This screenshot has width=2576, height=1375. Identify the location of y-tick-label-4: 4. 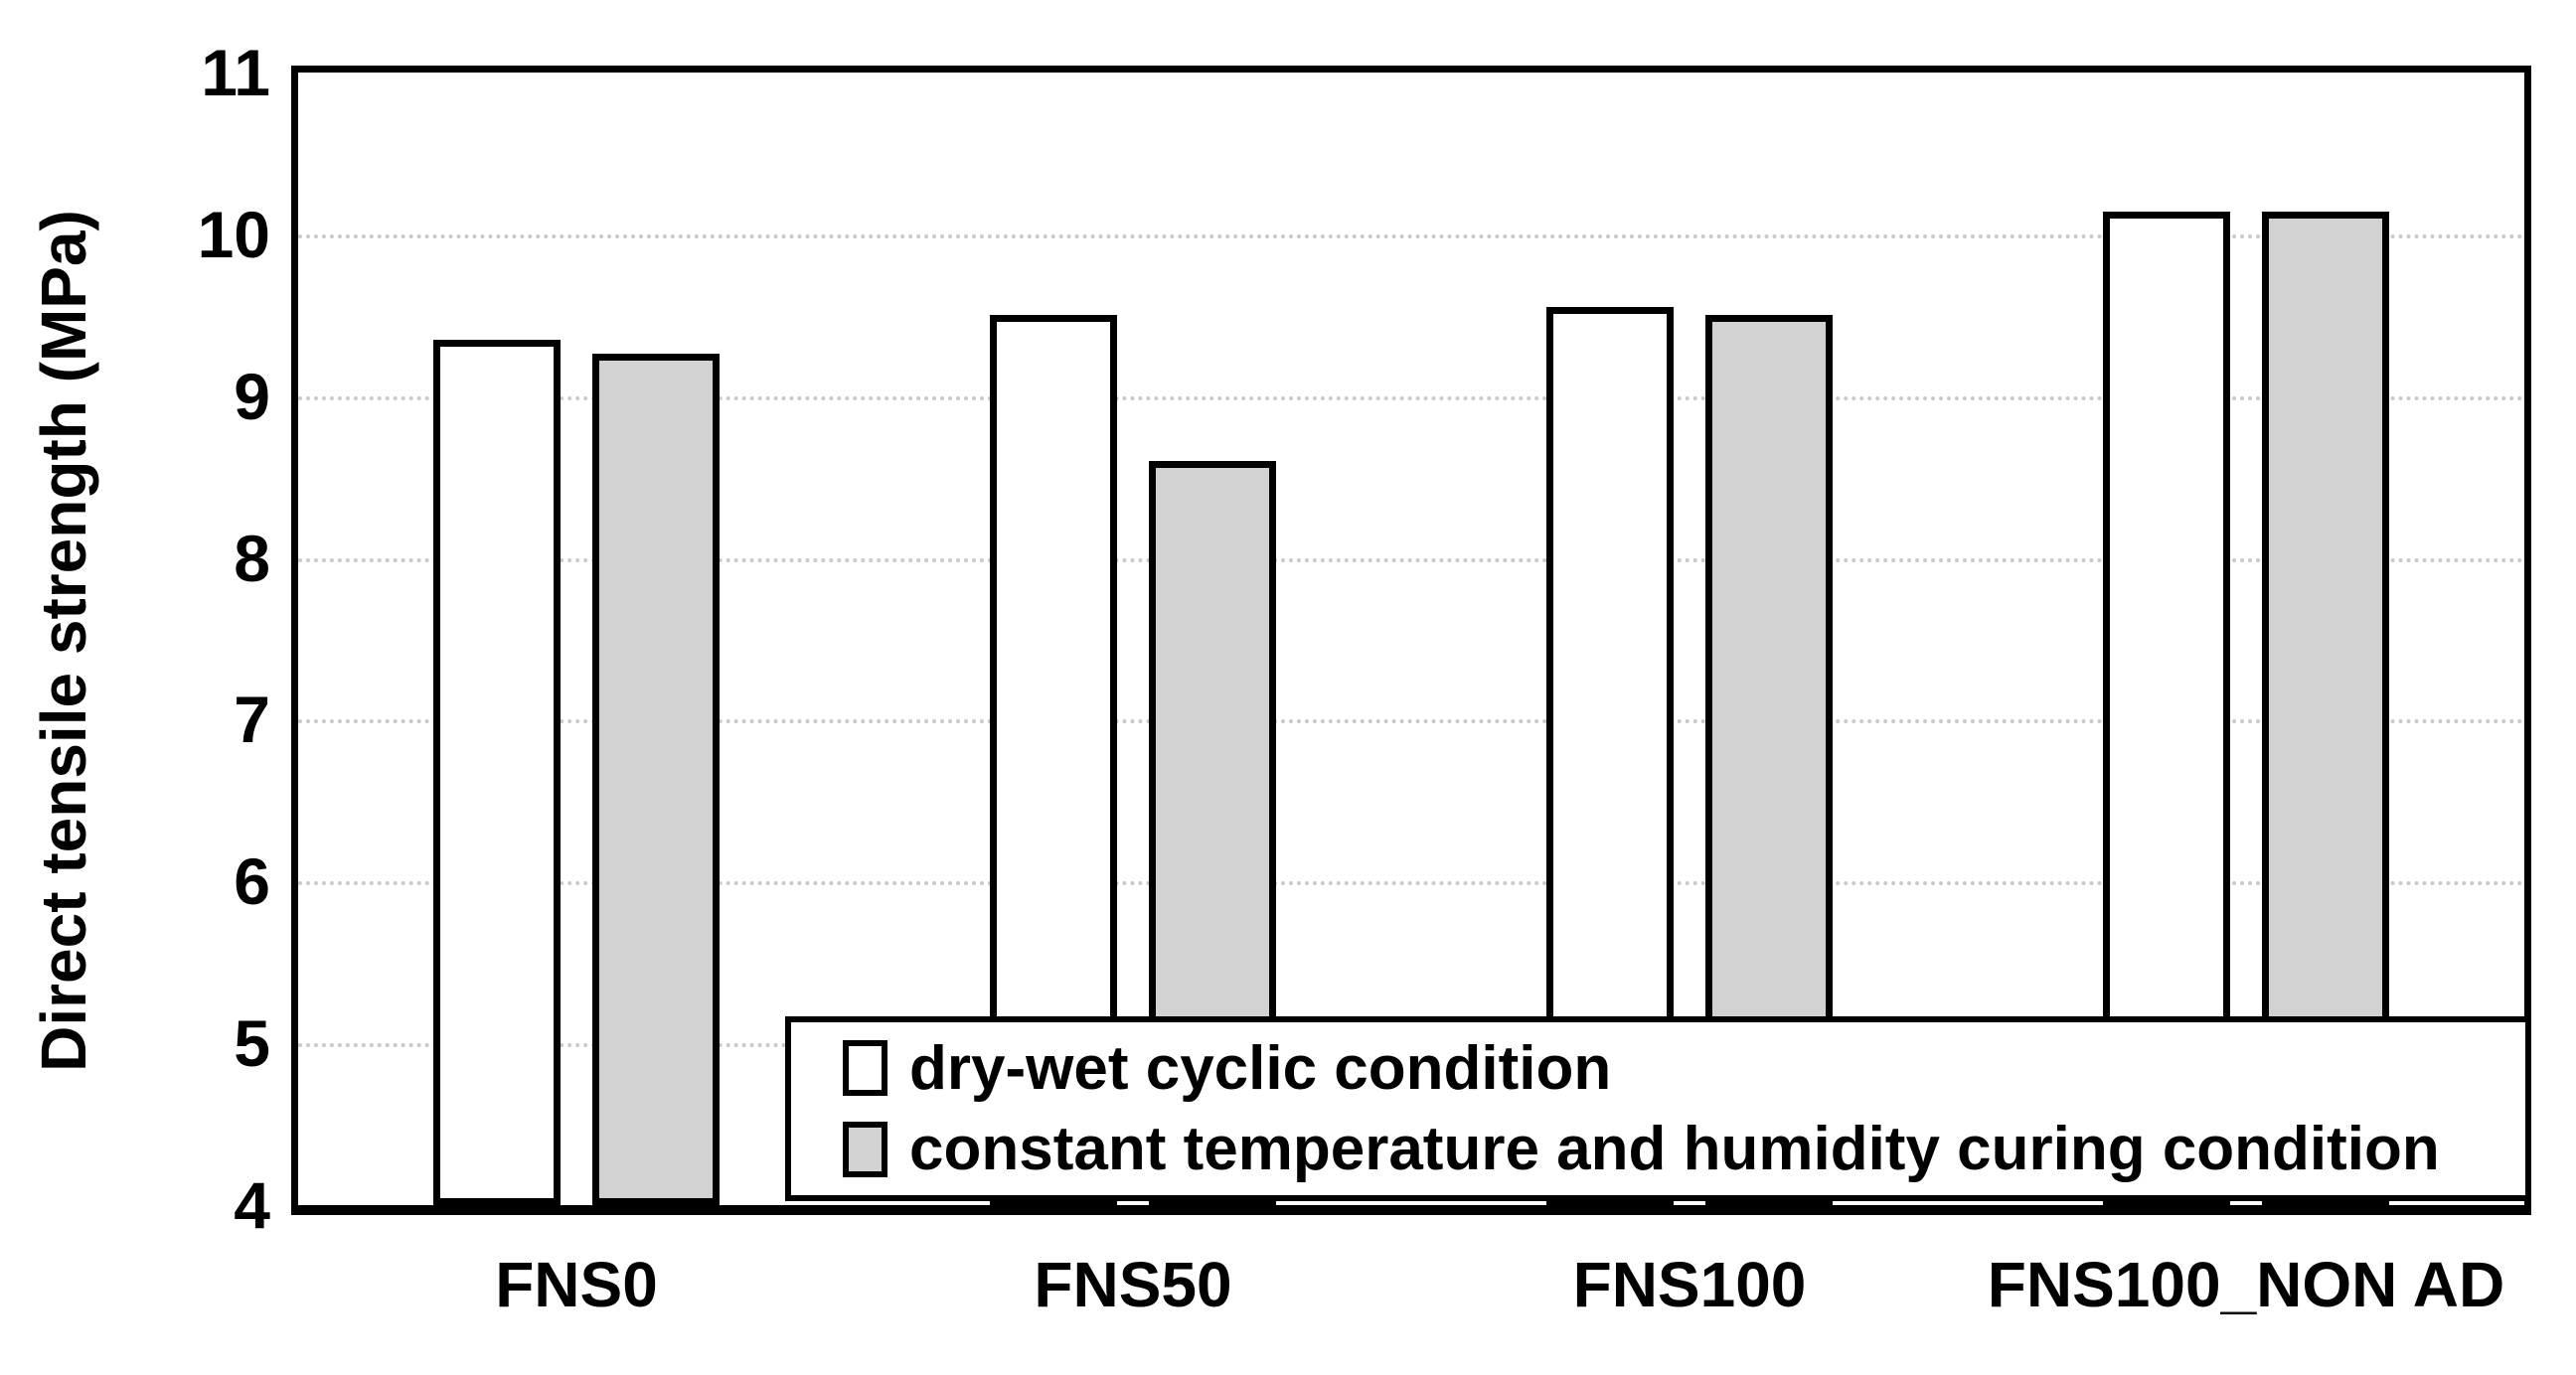
(252, 1205).